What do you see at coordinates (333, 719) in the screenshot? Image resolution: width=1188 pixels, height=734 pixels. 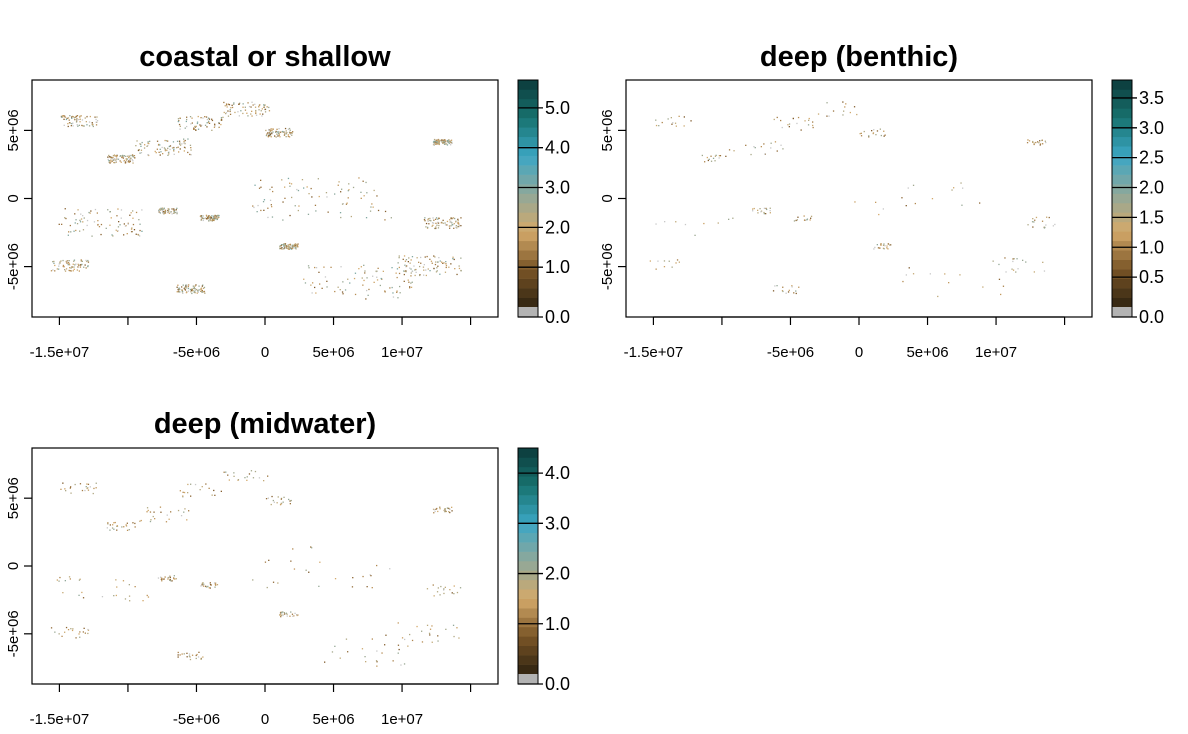 I see `x-tick-label: 5e+06` at bounding box center [333, 719].